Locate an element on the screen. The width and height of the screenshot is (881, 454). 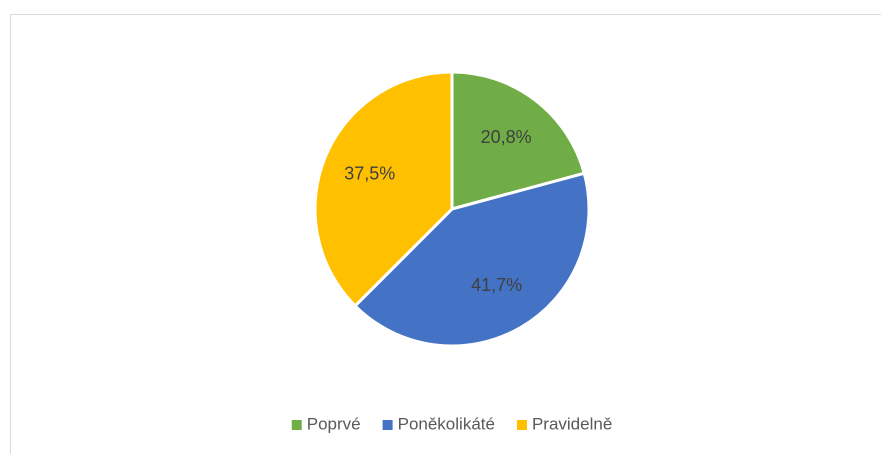
legend-label: Pravidelně is located at coordinates (572, 423).